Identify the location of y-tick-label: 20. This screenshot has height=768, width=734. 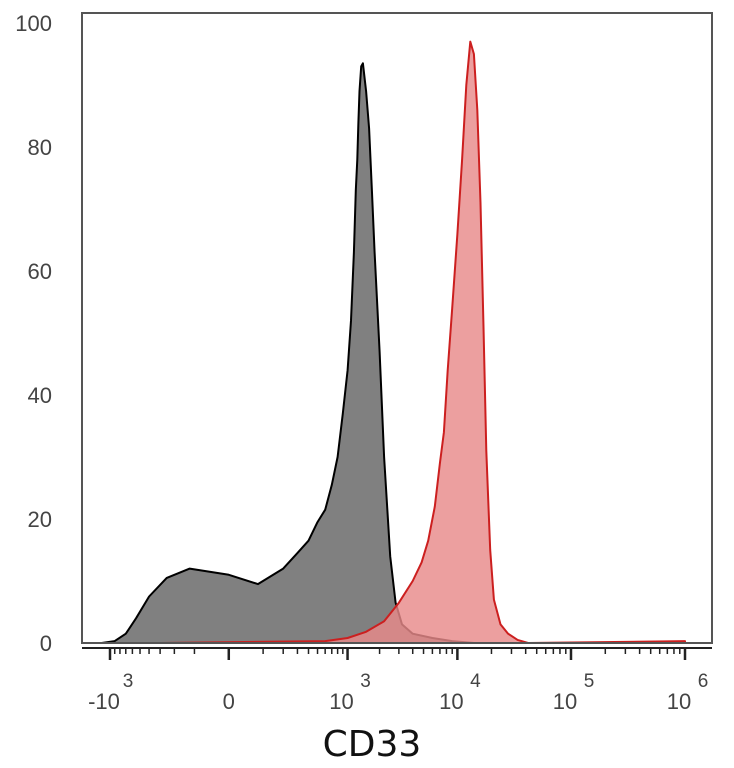
(40, 519).